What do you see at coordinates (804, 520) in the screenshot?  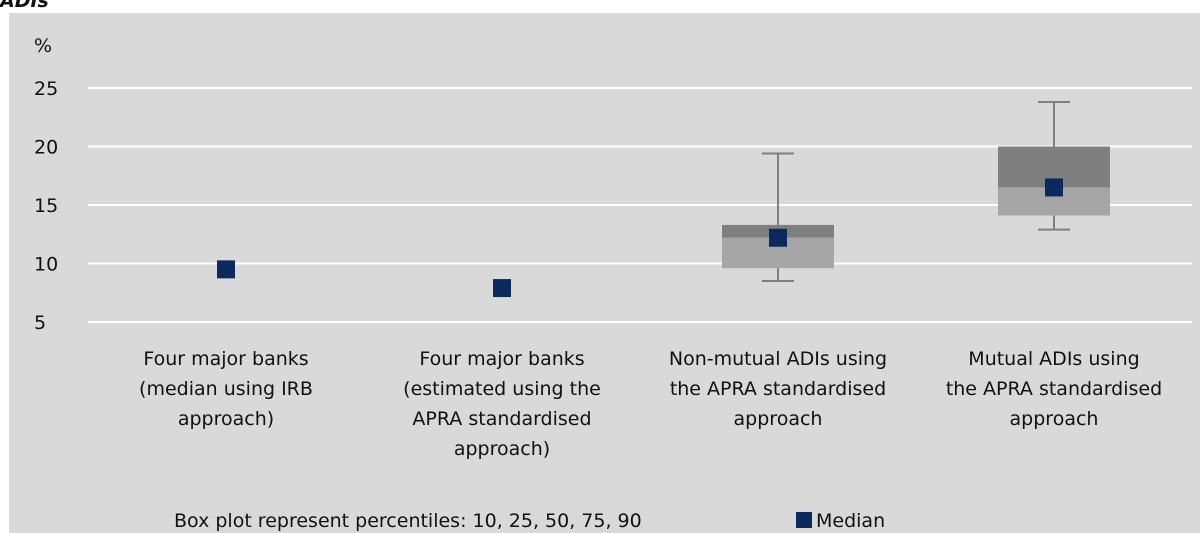 I see `legend-median-marker` at bounding box center [804, 520].